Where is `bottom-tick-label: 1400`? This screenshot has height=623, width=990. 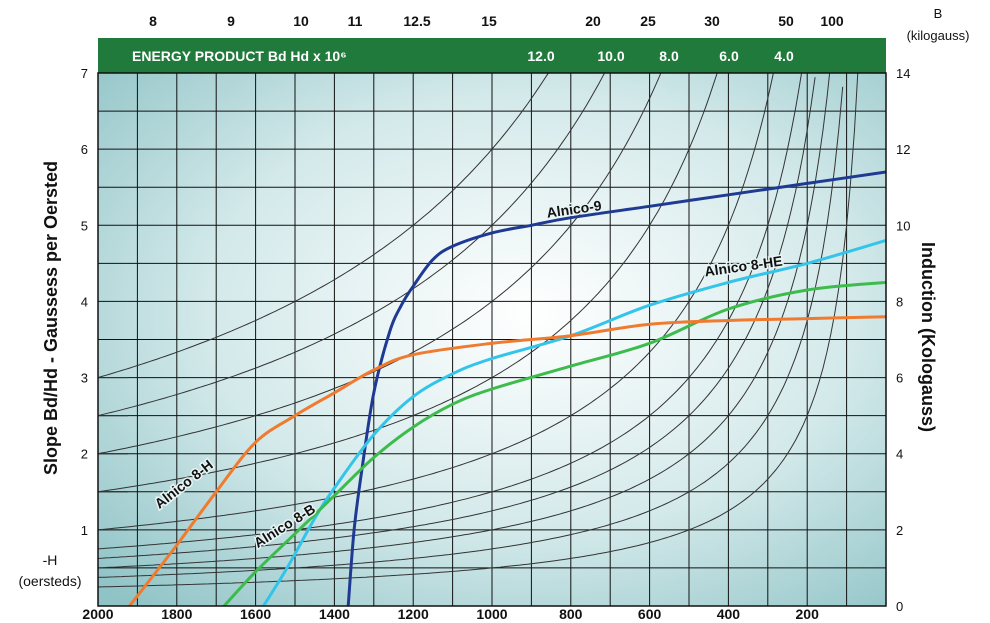
bottom-tick-label: 1400 is located at coordinates (334, 614).